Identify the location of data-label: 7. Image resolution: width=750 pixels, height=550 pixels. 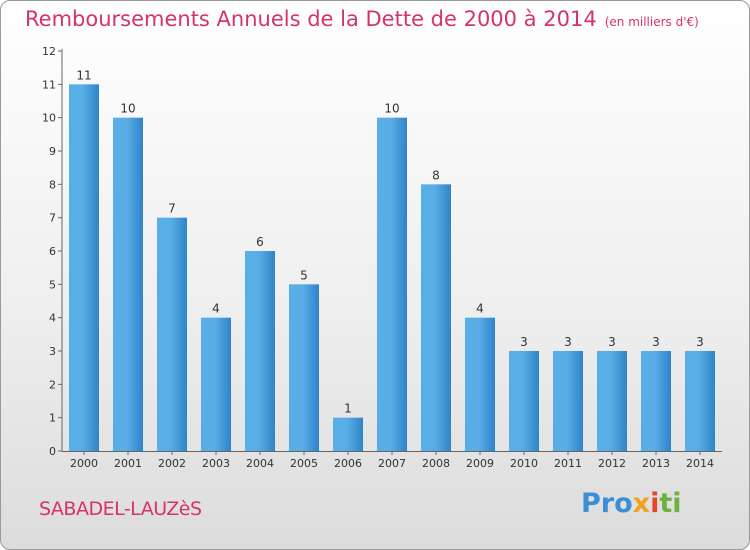
(172, 209).